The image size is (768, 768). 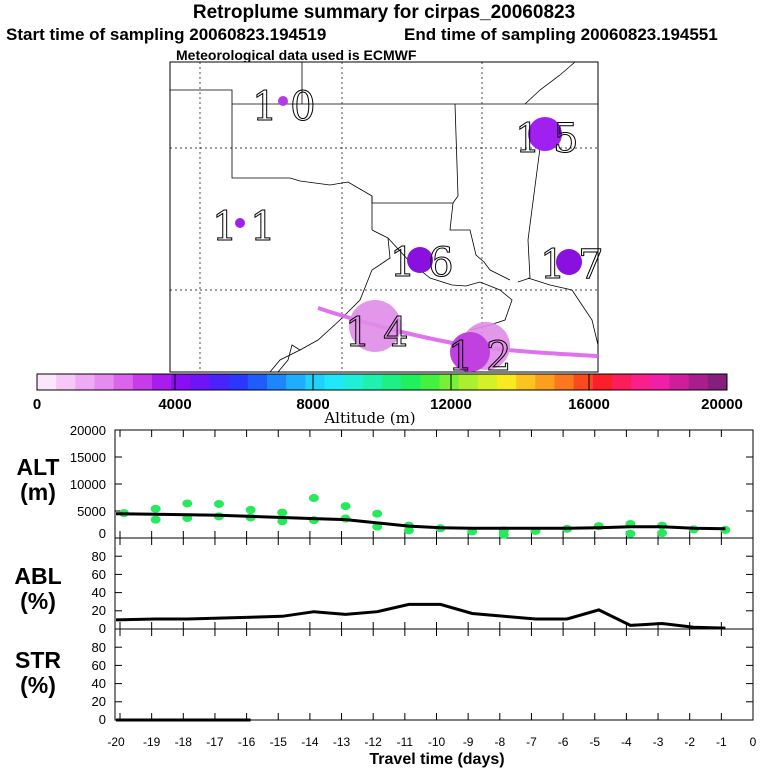 I want to click on x-tick-label: -7, so click(x=531, y=742).